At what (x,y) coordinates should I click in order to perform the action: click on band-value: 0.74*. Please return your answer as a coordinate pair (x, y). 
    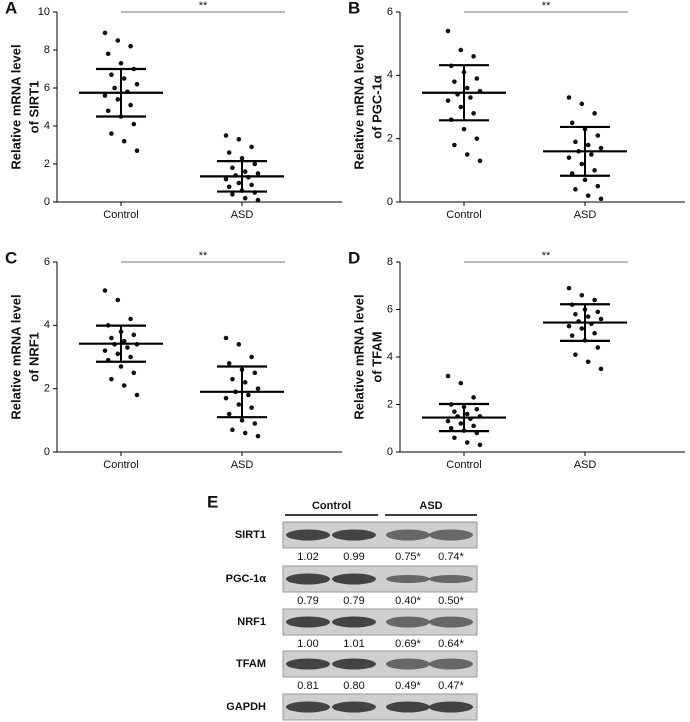
    Looking at the image, I should click on (451, 557).